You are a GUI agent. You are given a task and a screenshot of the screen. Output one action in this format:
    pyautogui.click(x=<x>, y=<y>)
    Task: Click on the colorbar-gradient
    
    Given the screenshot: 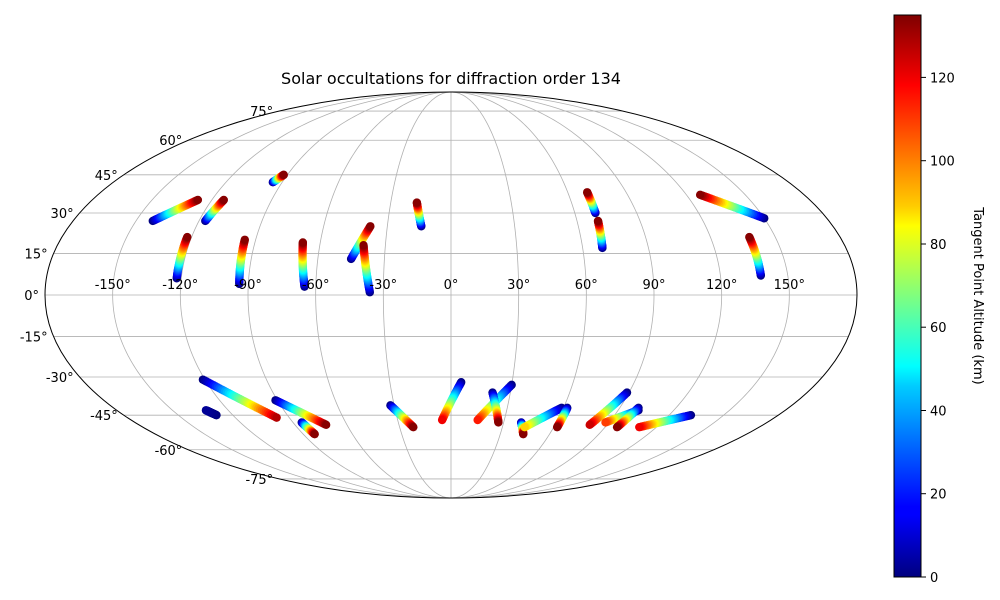 What is the action you would take?
    pyautogui.click(x=907, y=296)
    